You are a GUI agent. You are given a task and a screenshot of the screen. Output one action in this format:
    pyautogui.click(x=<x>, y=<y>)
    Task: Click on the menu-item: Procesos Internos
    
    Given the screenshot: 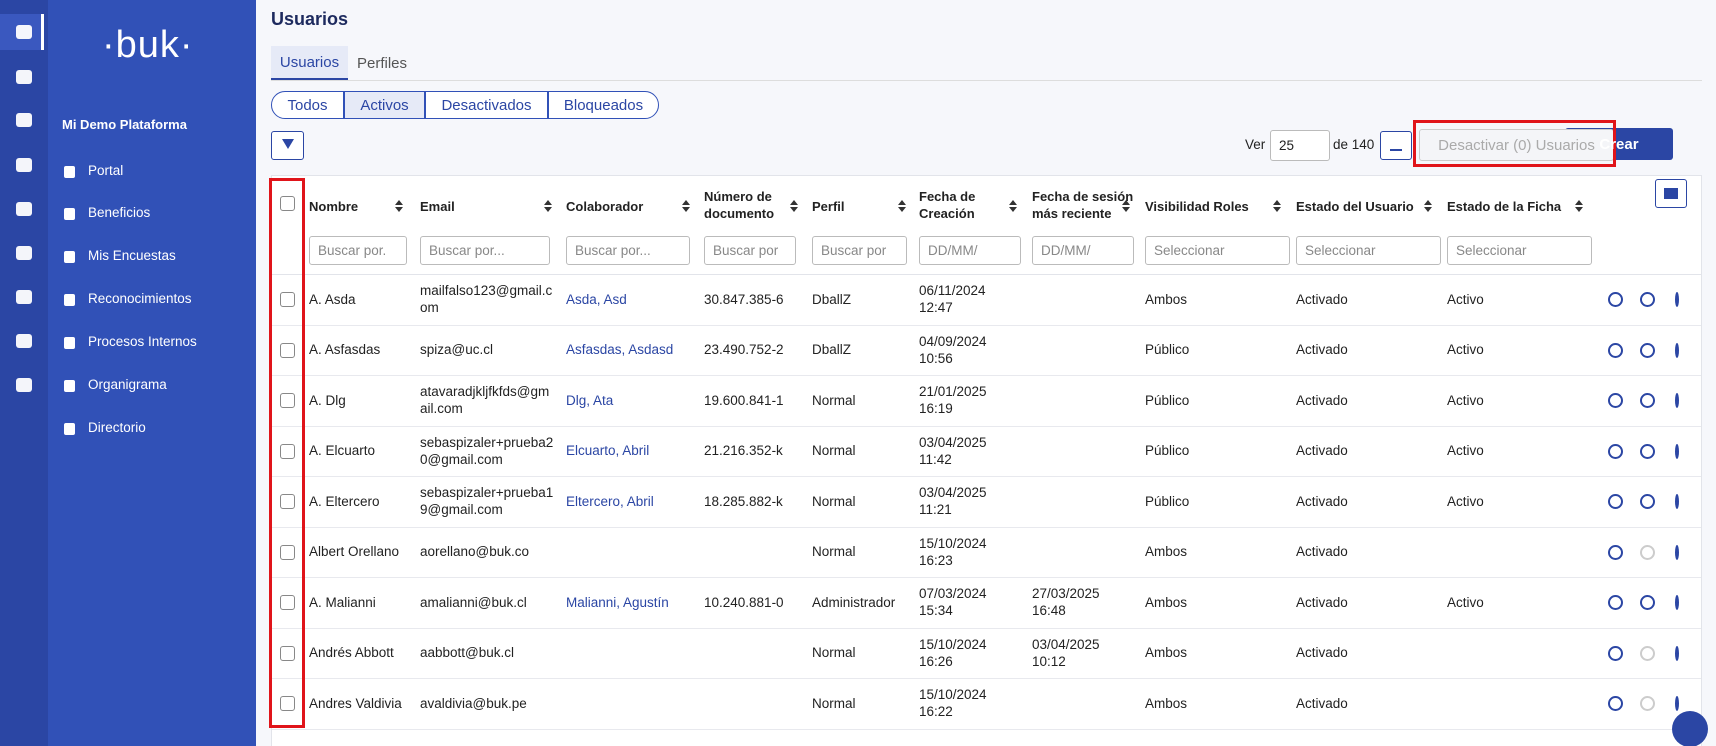 What is the action you would take?
    pyautogui.click(x=142, y=341)
    